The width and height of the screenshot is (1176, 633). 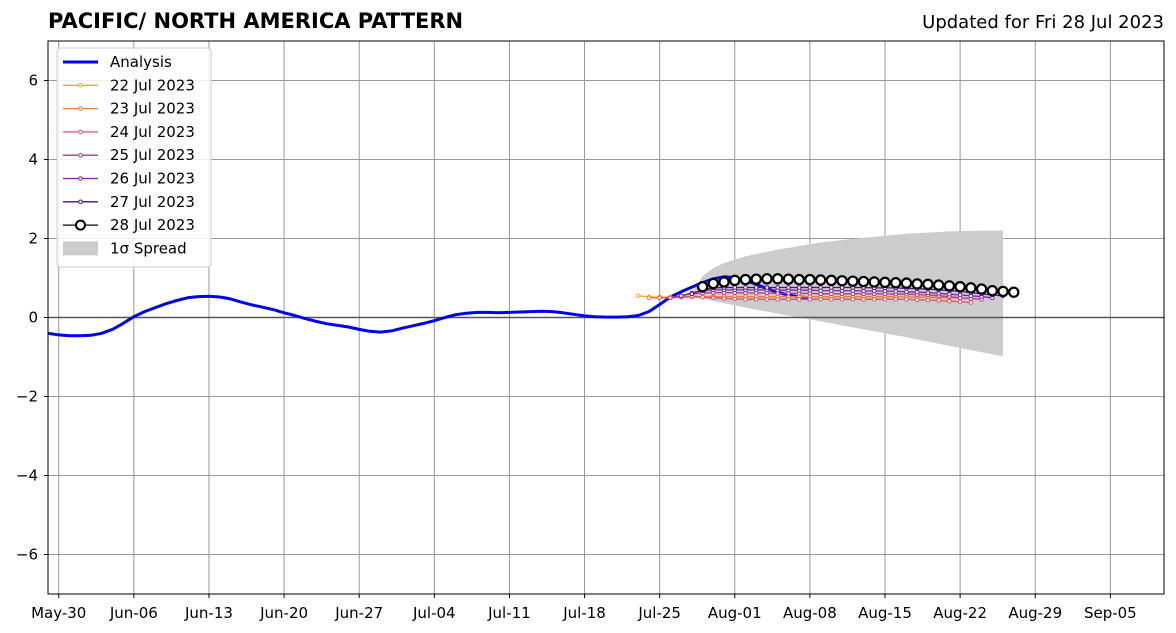 What do you see at coordinates (27, 555) in the screenshot?
I see `y-tick-label: −6` at bounding box center [27, 555].